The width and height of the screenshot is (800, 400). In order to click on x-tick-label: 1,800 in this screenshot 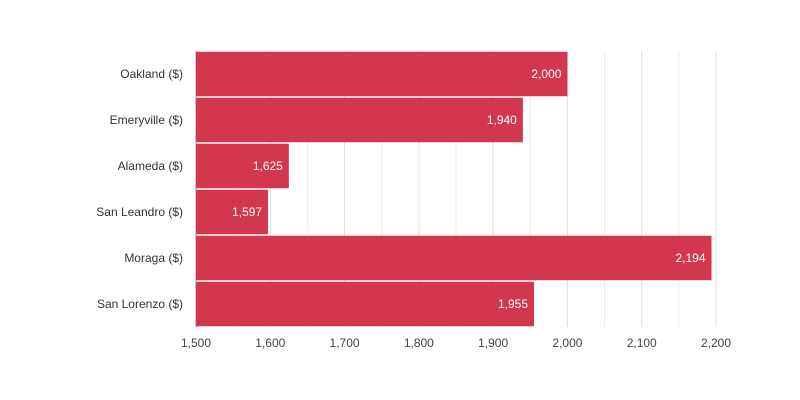, I will do `click(419, 343)`.